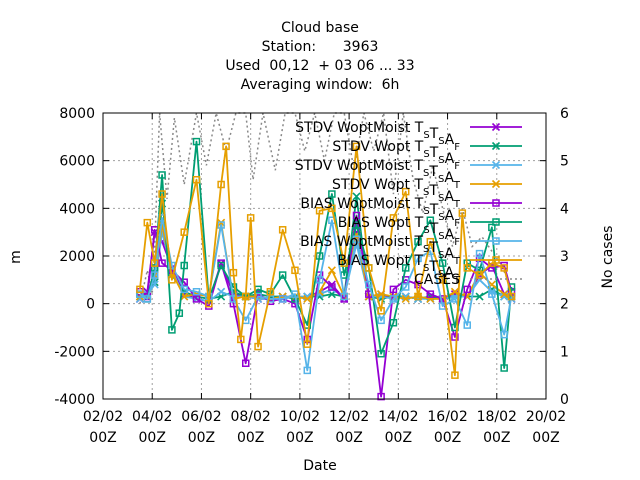 This screenshot has width=640, height=480. Describe the element at coordinates (319, 66) in the screenshot. I see `title-line: Used 00,12 + 03 06 ... 33` at that location.